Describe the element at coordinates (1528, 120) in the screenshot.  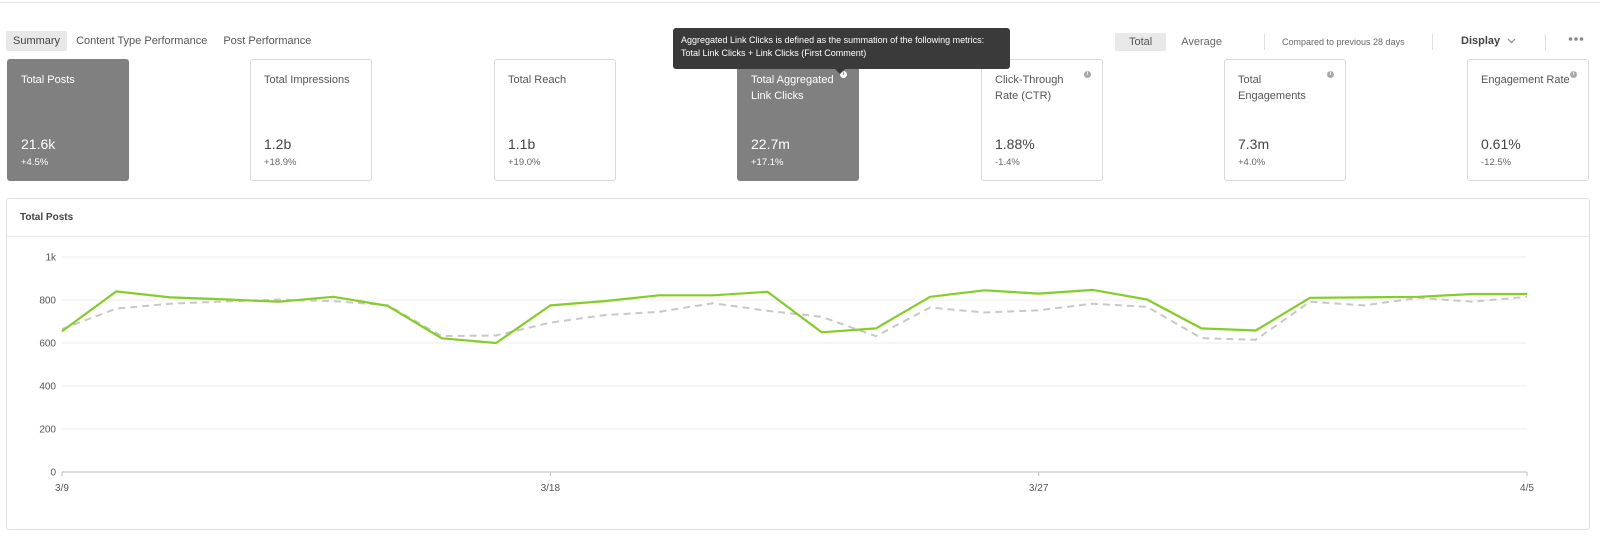
I see `card-engagement-rate: Engagement Rate i 0.61% -12.5%` at that location.